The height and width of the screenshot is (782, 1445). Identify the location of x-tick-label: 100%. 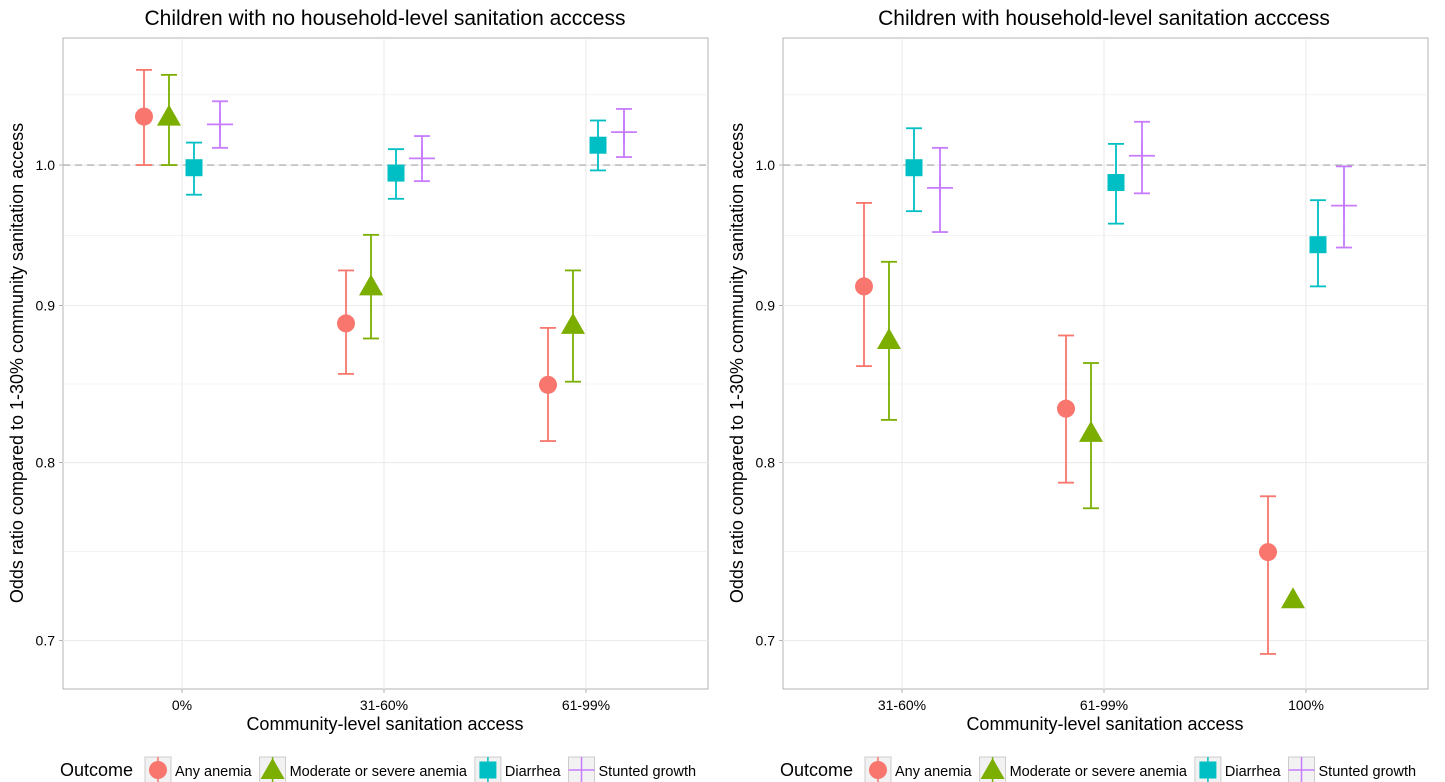
(1306, 705).